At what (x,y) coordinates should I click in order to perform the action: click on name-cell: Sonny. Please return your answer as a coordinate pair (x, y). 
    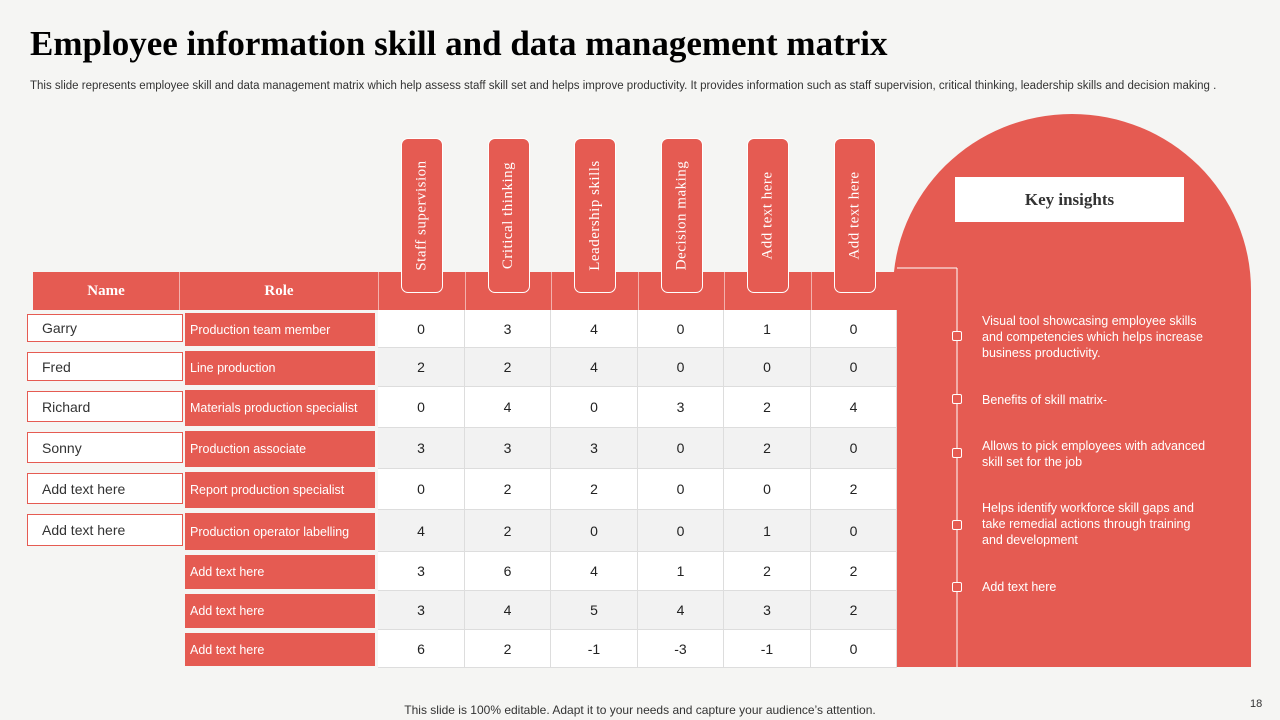
    Looking at the image, I should click on (105, 447).